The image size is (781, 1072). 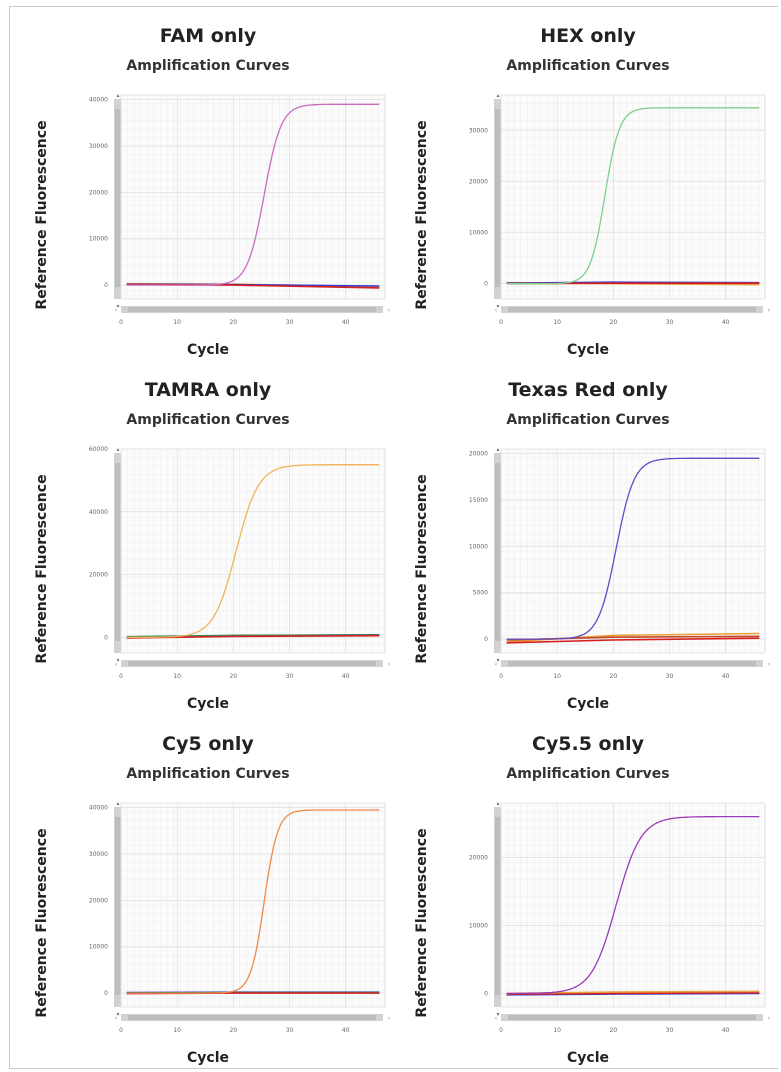 I want to click on chart-title: TAMRA only, so click(x=208, y=390).